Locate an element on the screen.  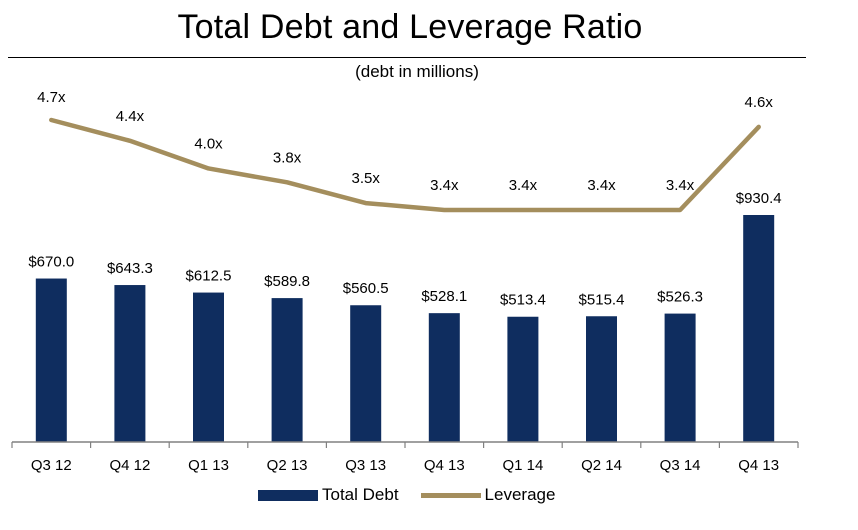
x-tick-label-4: Q2 13 is located at coordinates (287, 465).